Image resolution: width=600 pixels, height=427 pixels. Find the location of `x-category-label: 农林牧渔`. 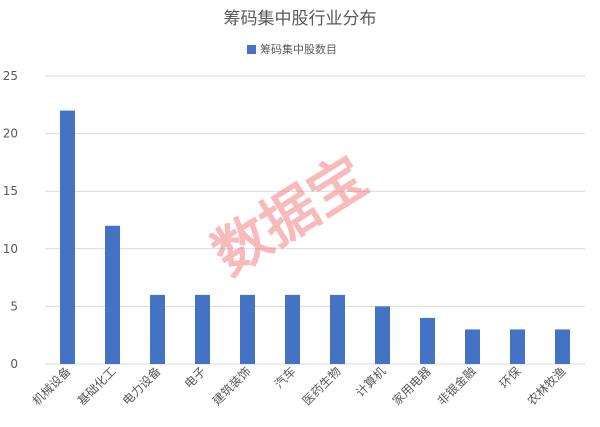

x-category-label: 农林牧渔 is located at coordinates (547, 386).